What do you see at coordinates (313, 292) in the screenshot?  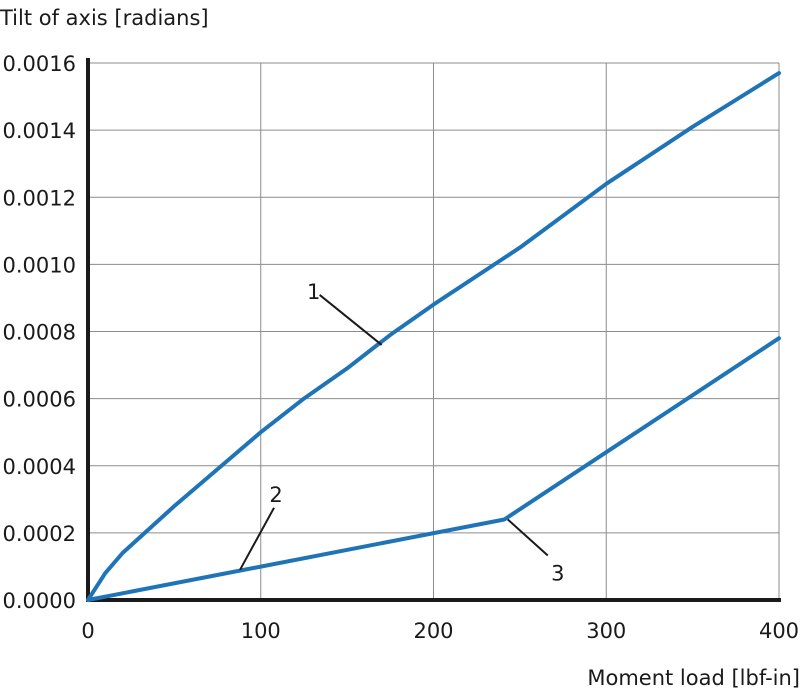 I see `callout-label-1: 1` at bounding box center [313, 292].